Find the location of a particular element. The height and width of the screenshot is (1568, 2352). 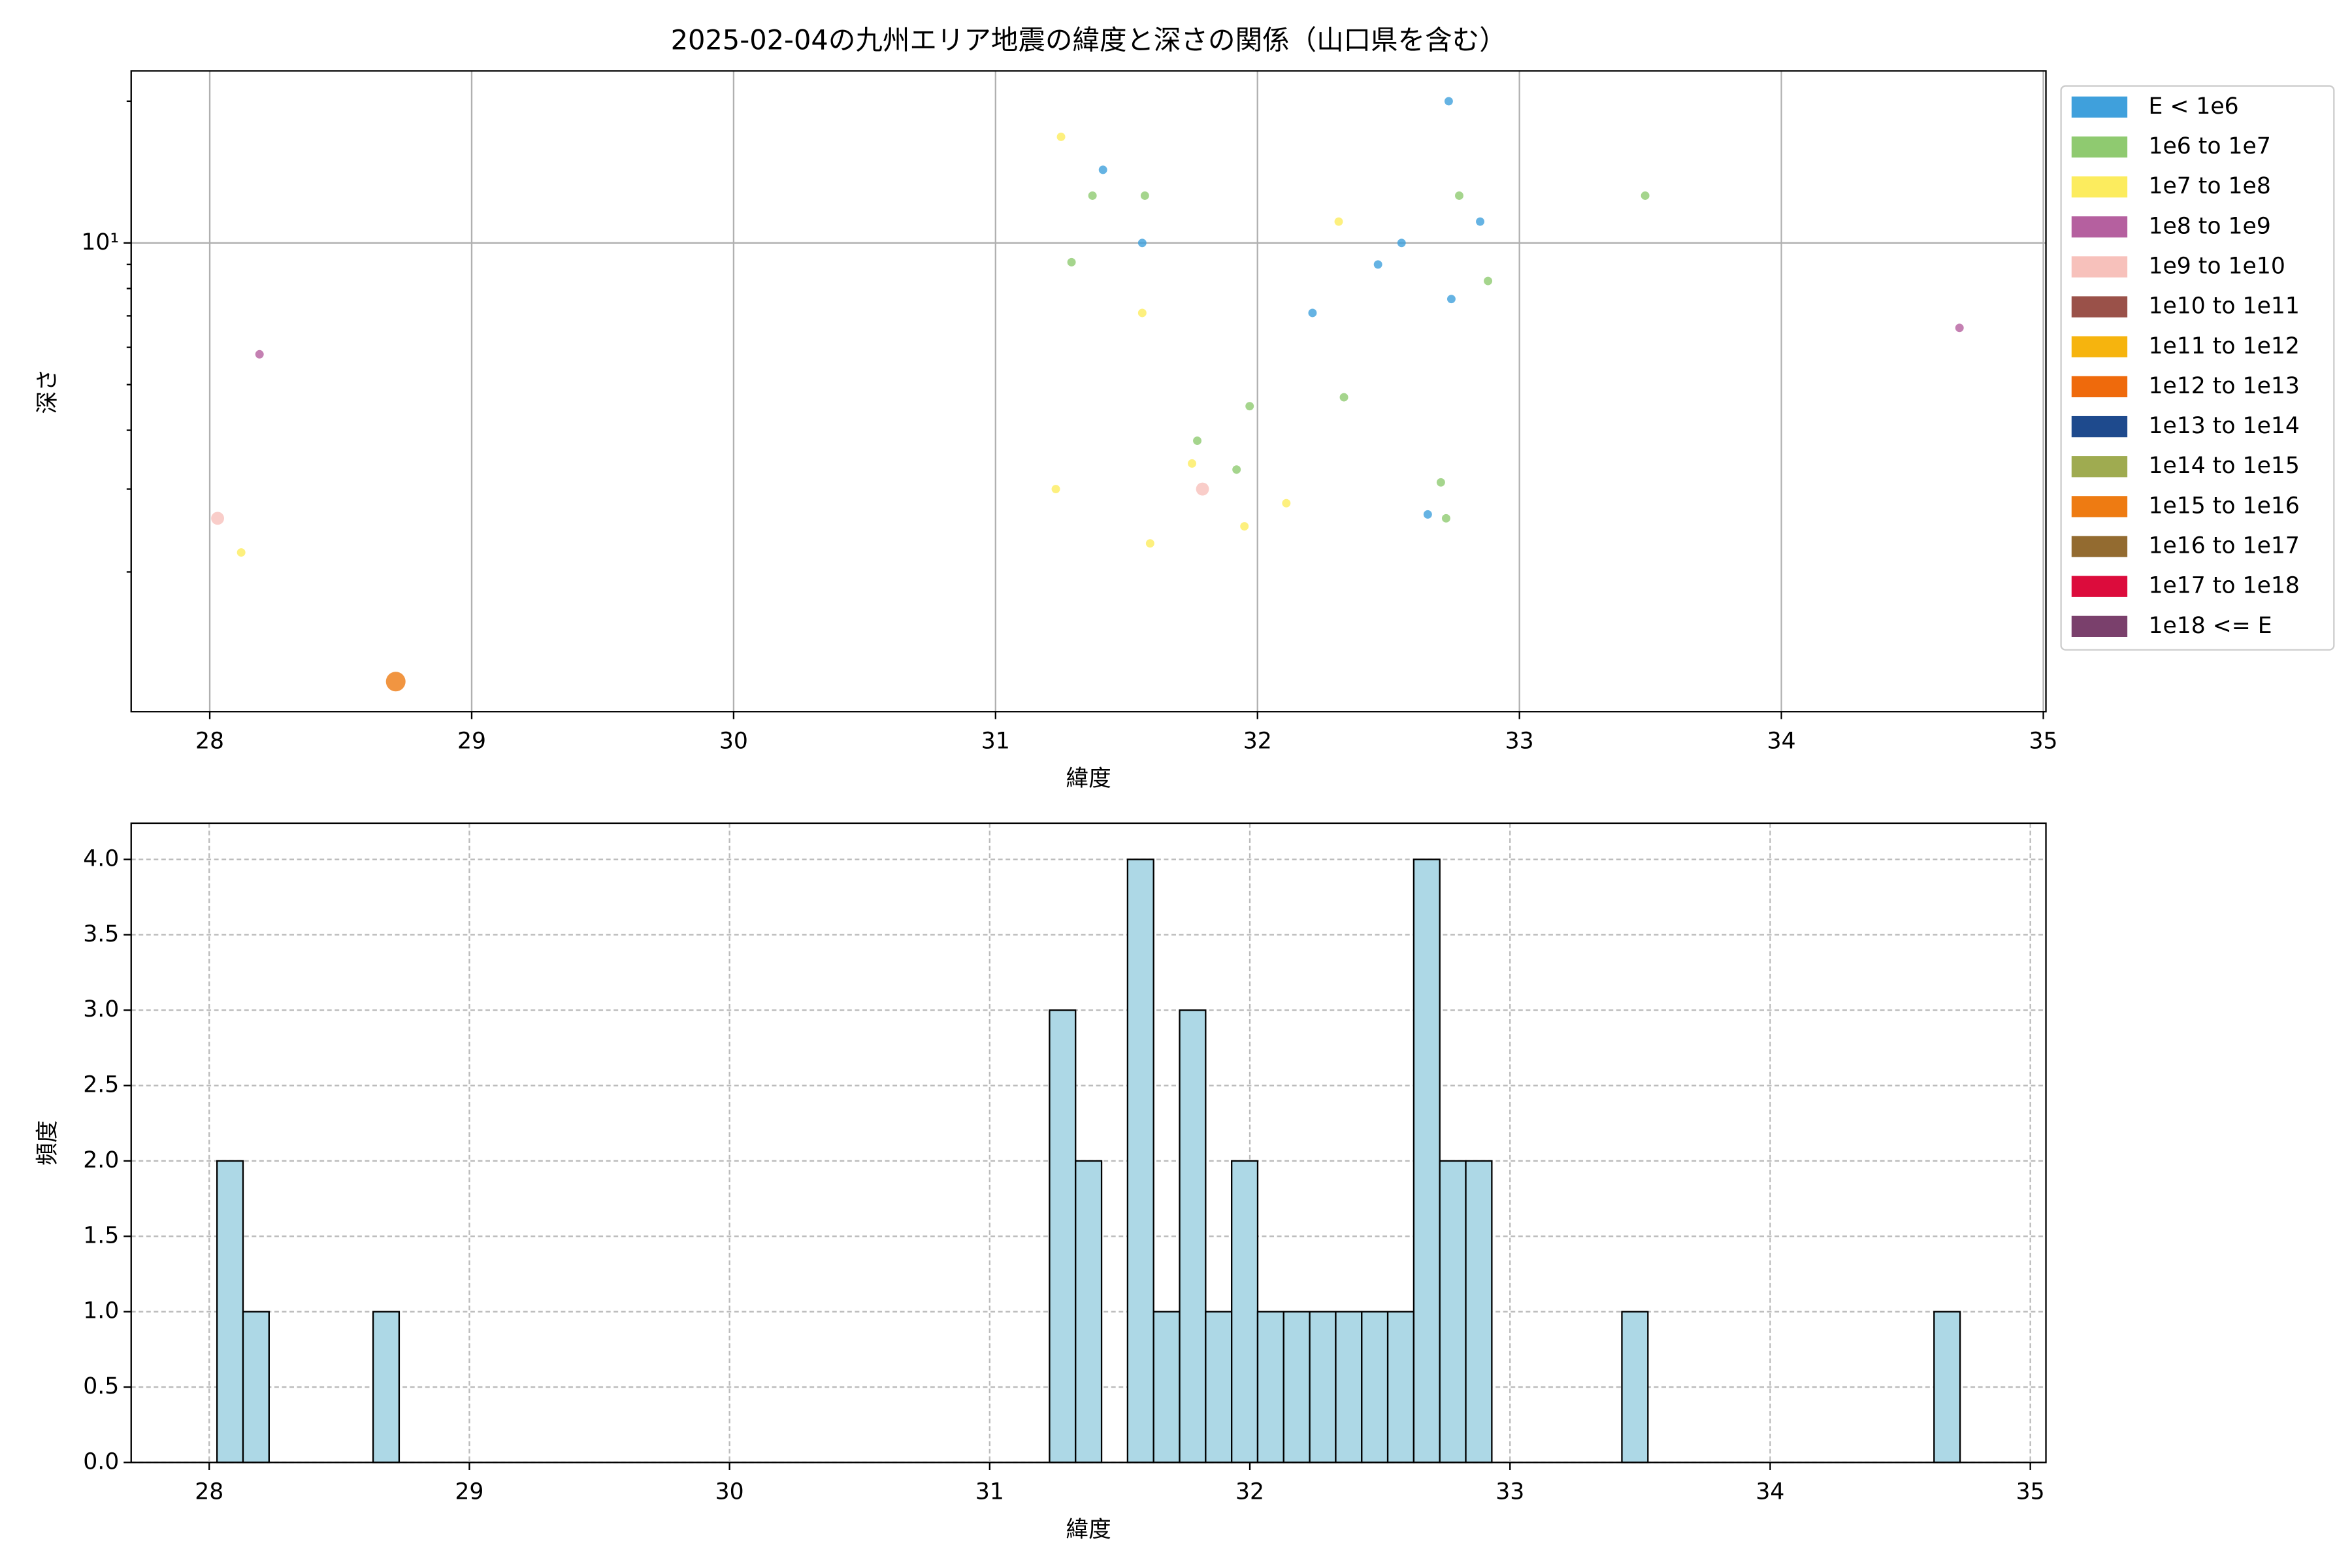

y-tick-label: 2.0 is located at coordinates (101, 1160).